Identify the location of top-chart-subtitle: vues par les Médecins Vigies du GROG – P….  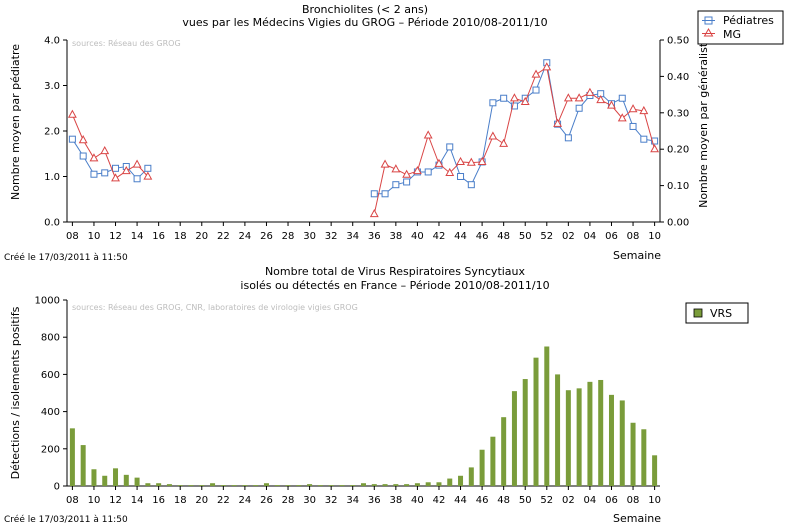
(364, 22).